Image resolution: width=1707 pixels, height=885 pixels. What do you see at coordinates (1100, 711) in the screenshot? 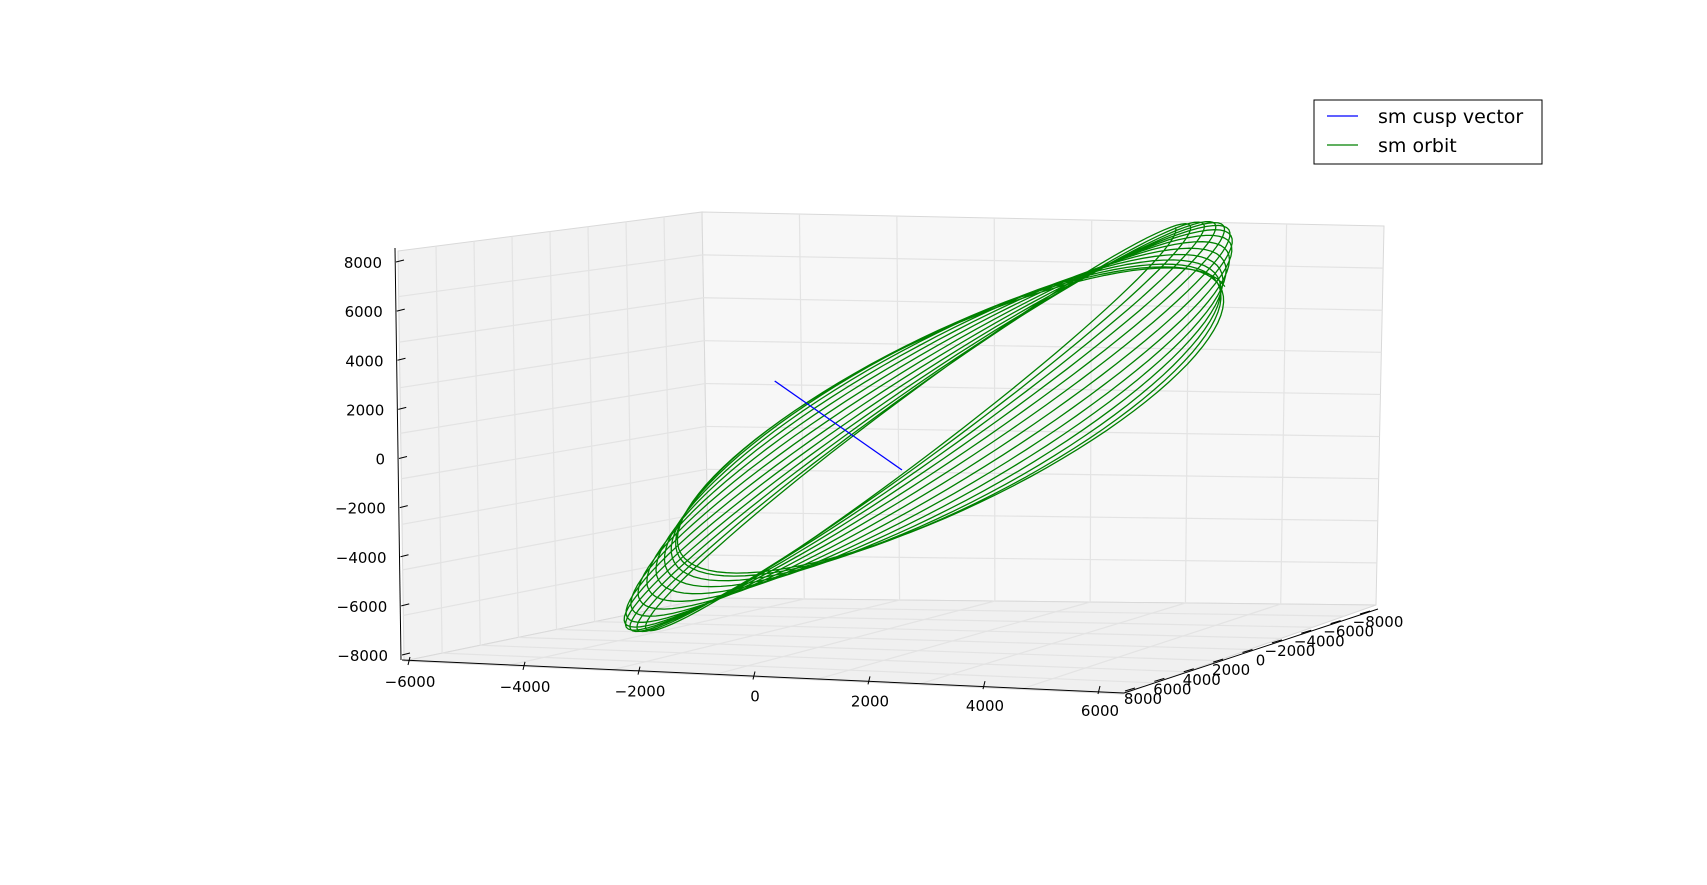
I see `x-tick-label: 6000` at bounding box center [1100, 711].